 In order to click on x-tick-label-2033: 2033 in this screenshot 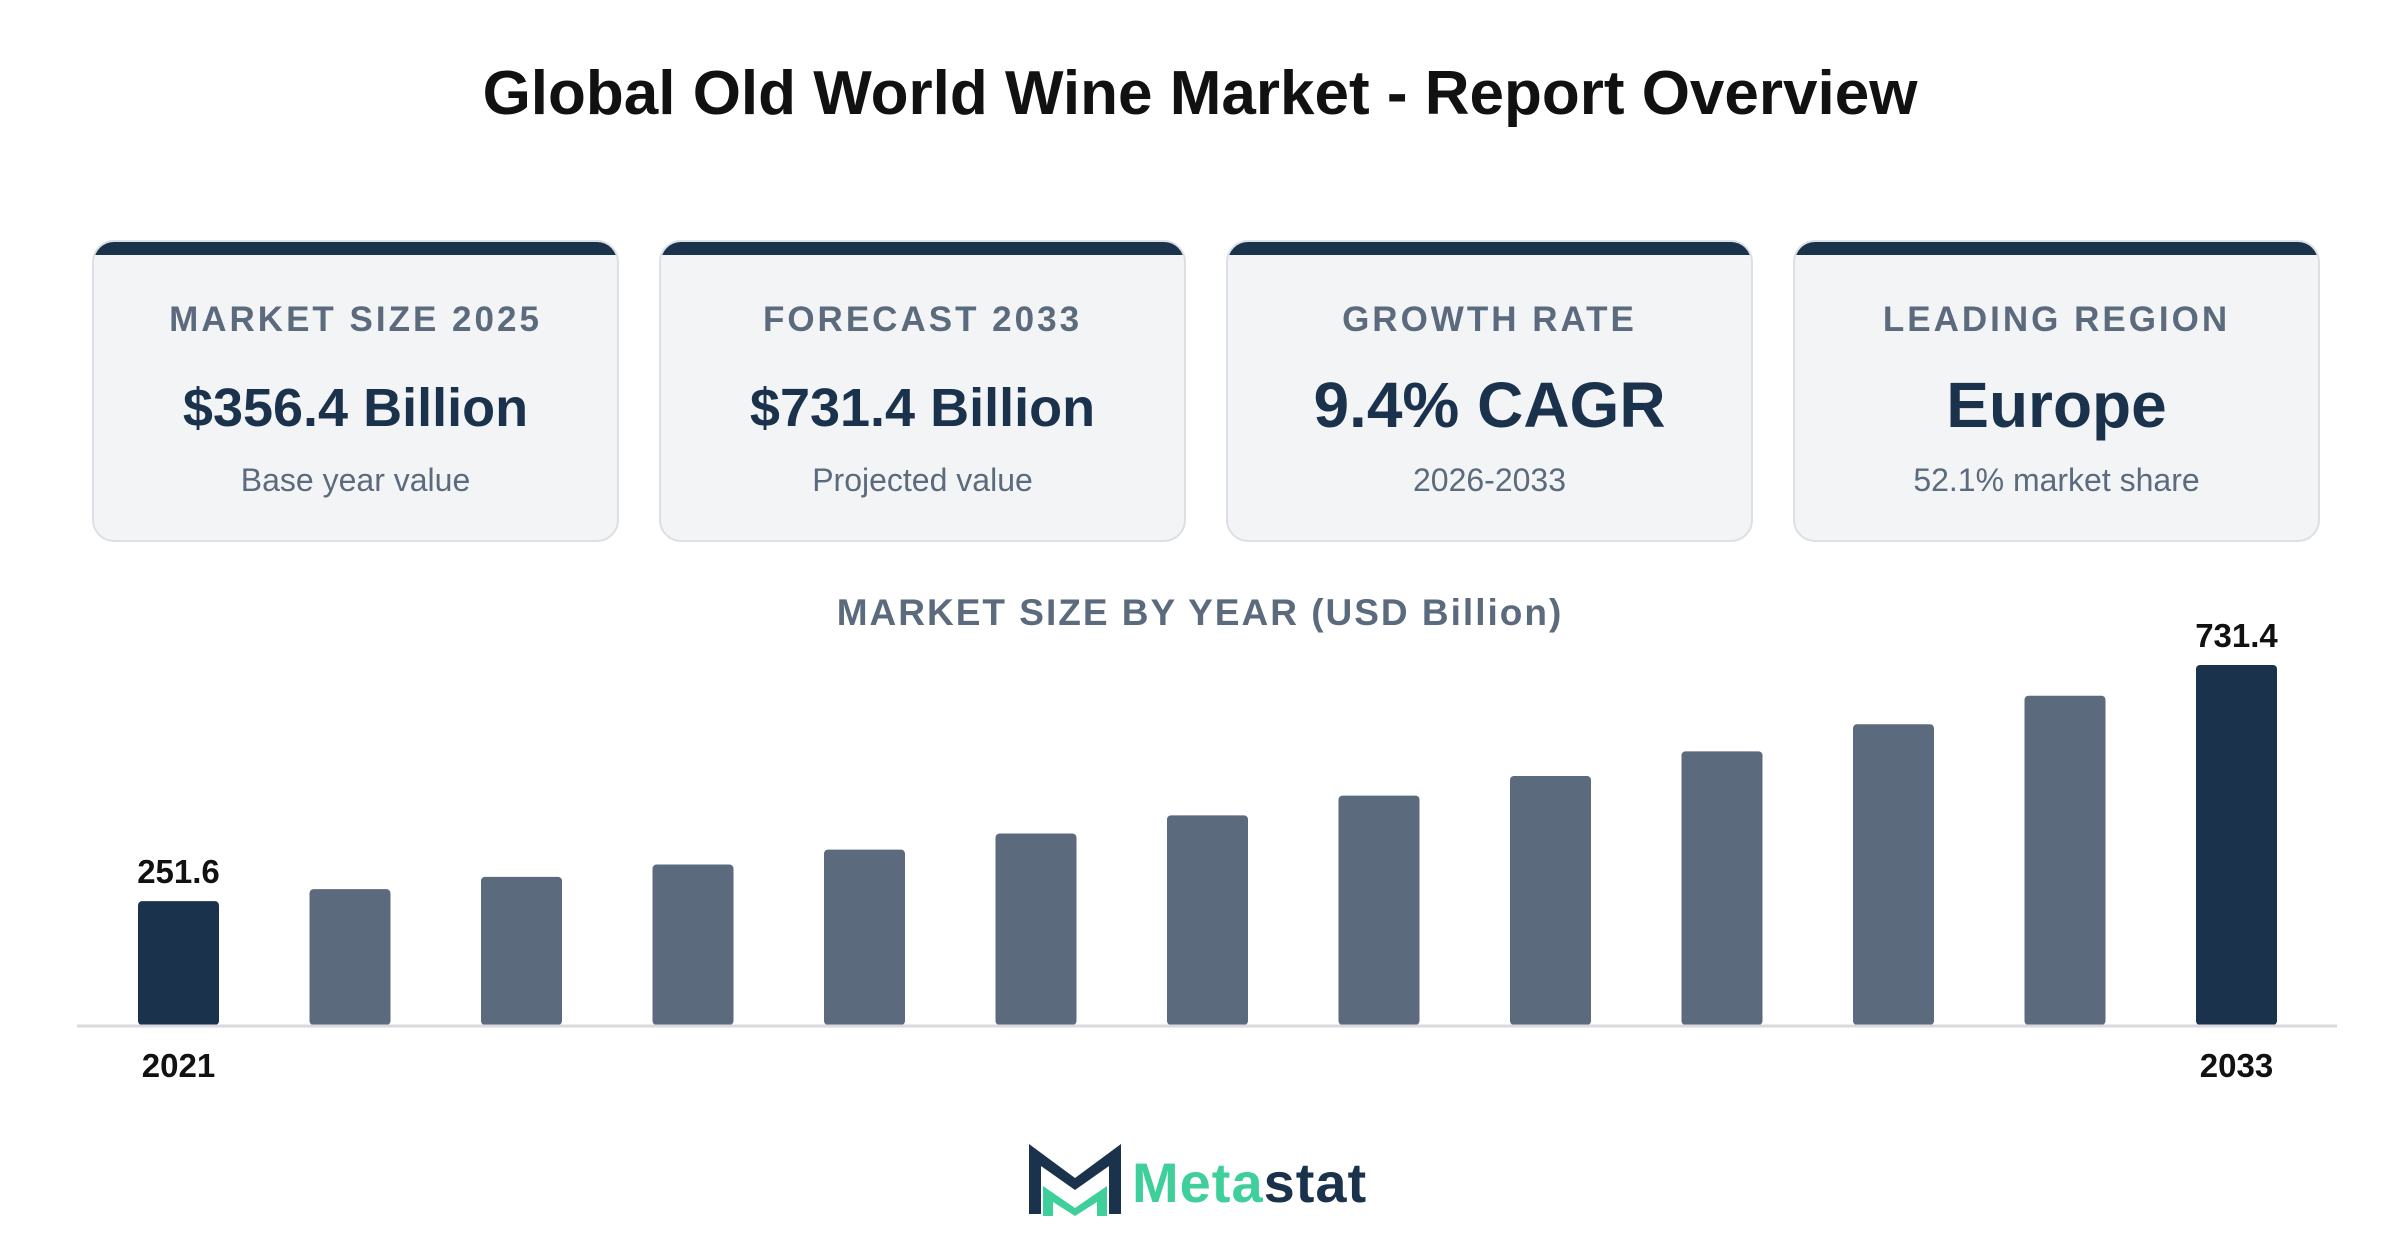, I will do `click(2236, 1065)`.